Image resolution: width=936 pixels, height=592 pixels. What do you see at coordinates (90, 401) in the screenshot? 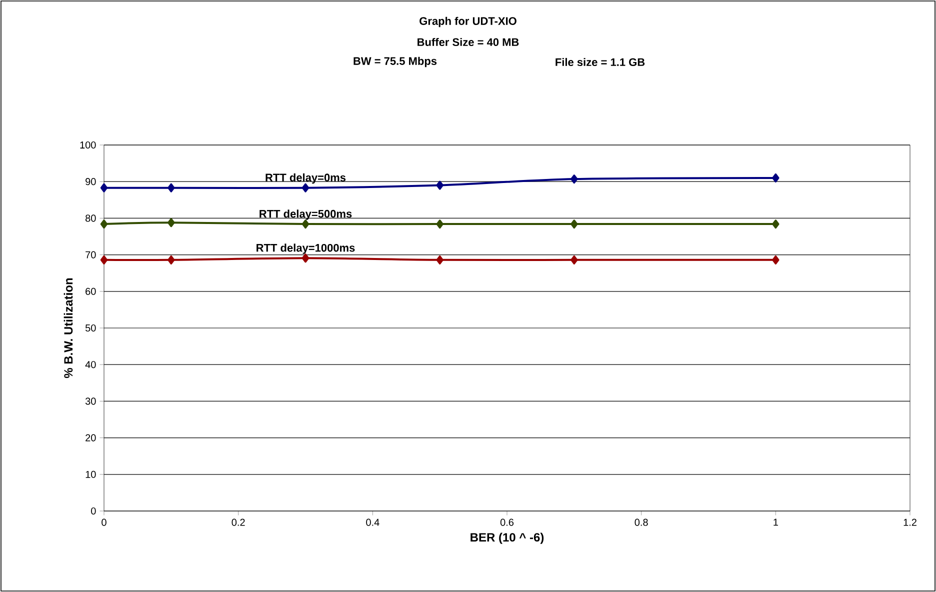
I see `y-tick-label: 30` at bounding box center [90, 401].